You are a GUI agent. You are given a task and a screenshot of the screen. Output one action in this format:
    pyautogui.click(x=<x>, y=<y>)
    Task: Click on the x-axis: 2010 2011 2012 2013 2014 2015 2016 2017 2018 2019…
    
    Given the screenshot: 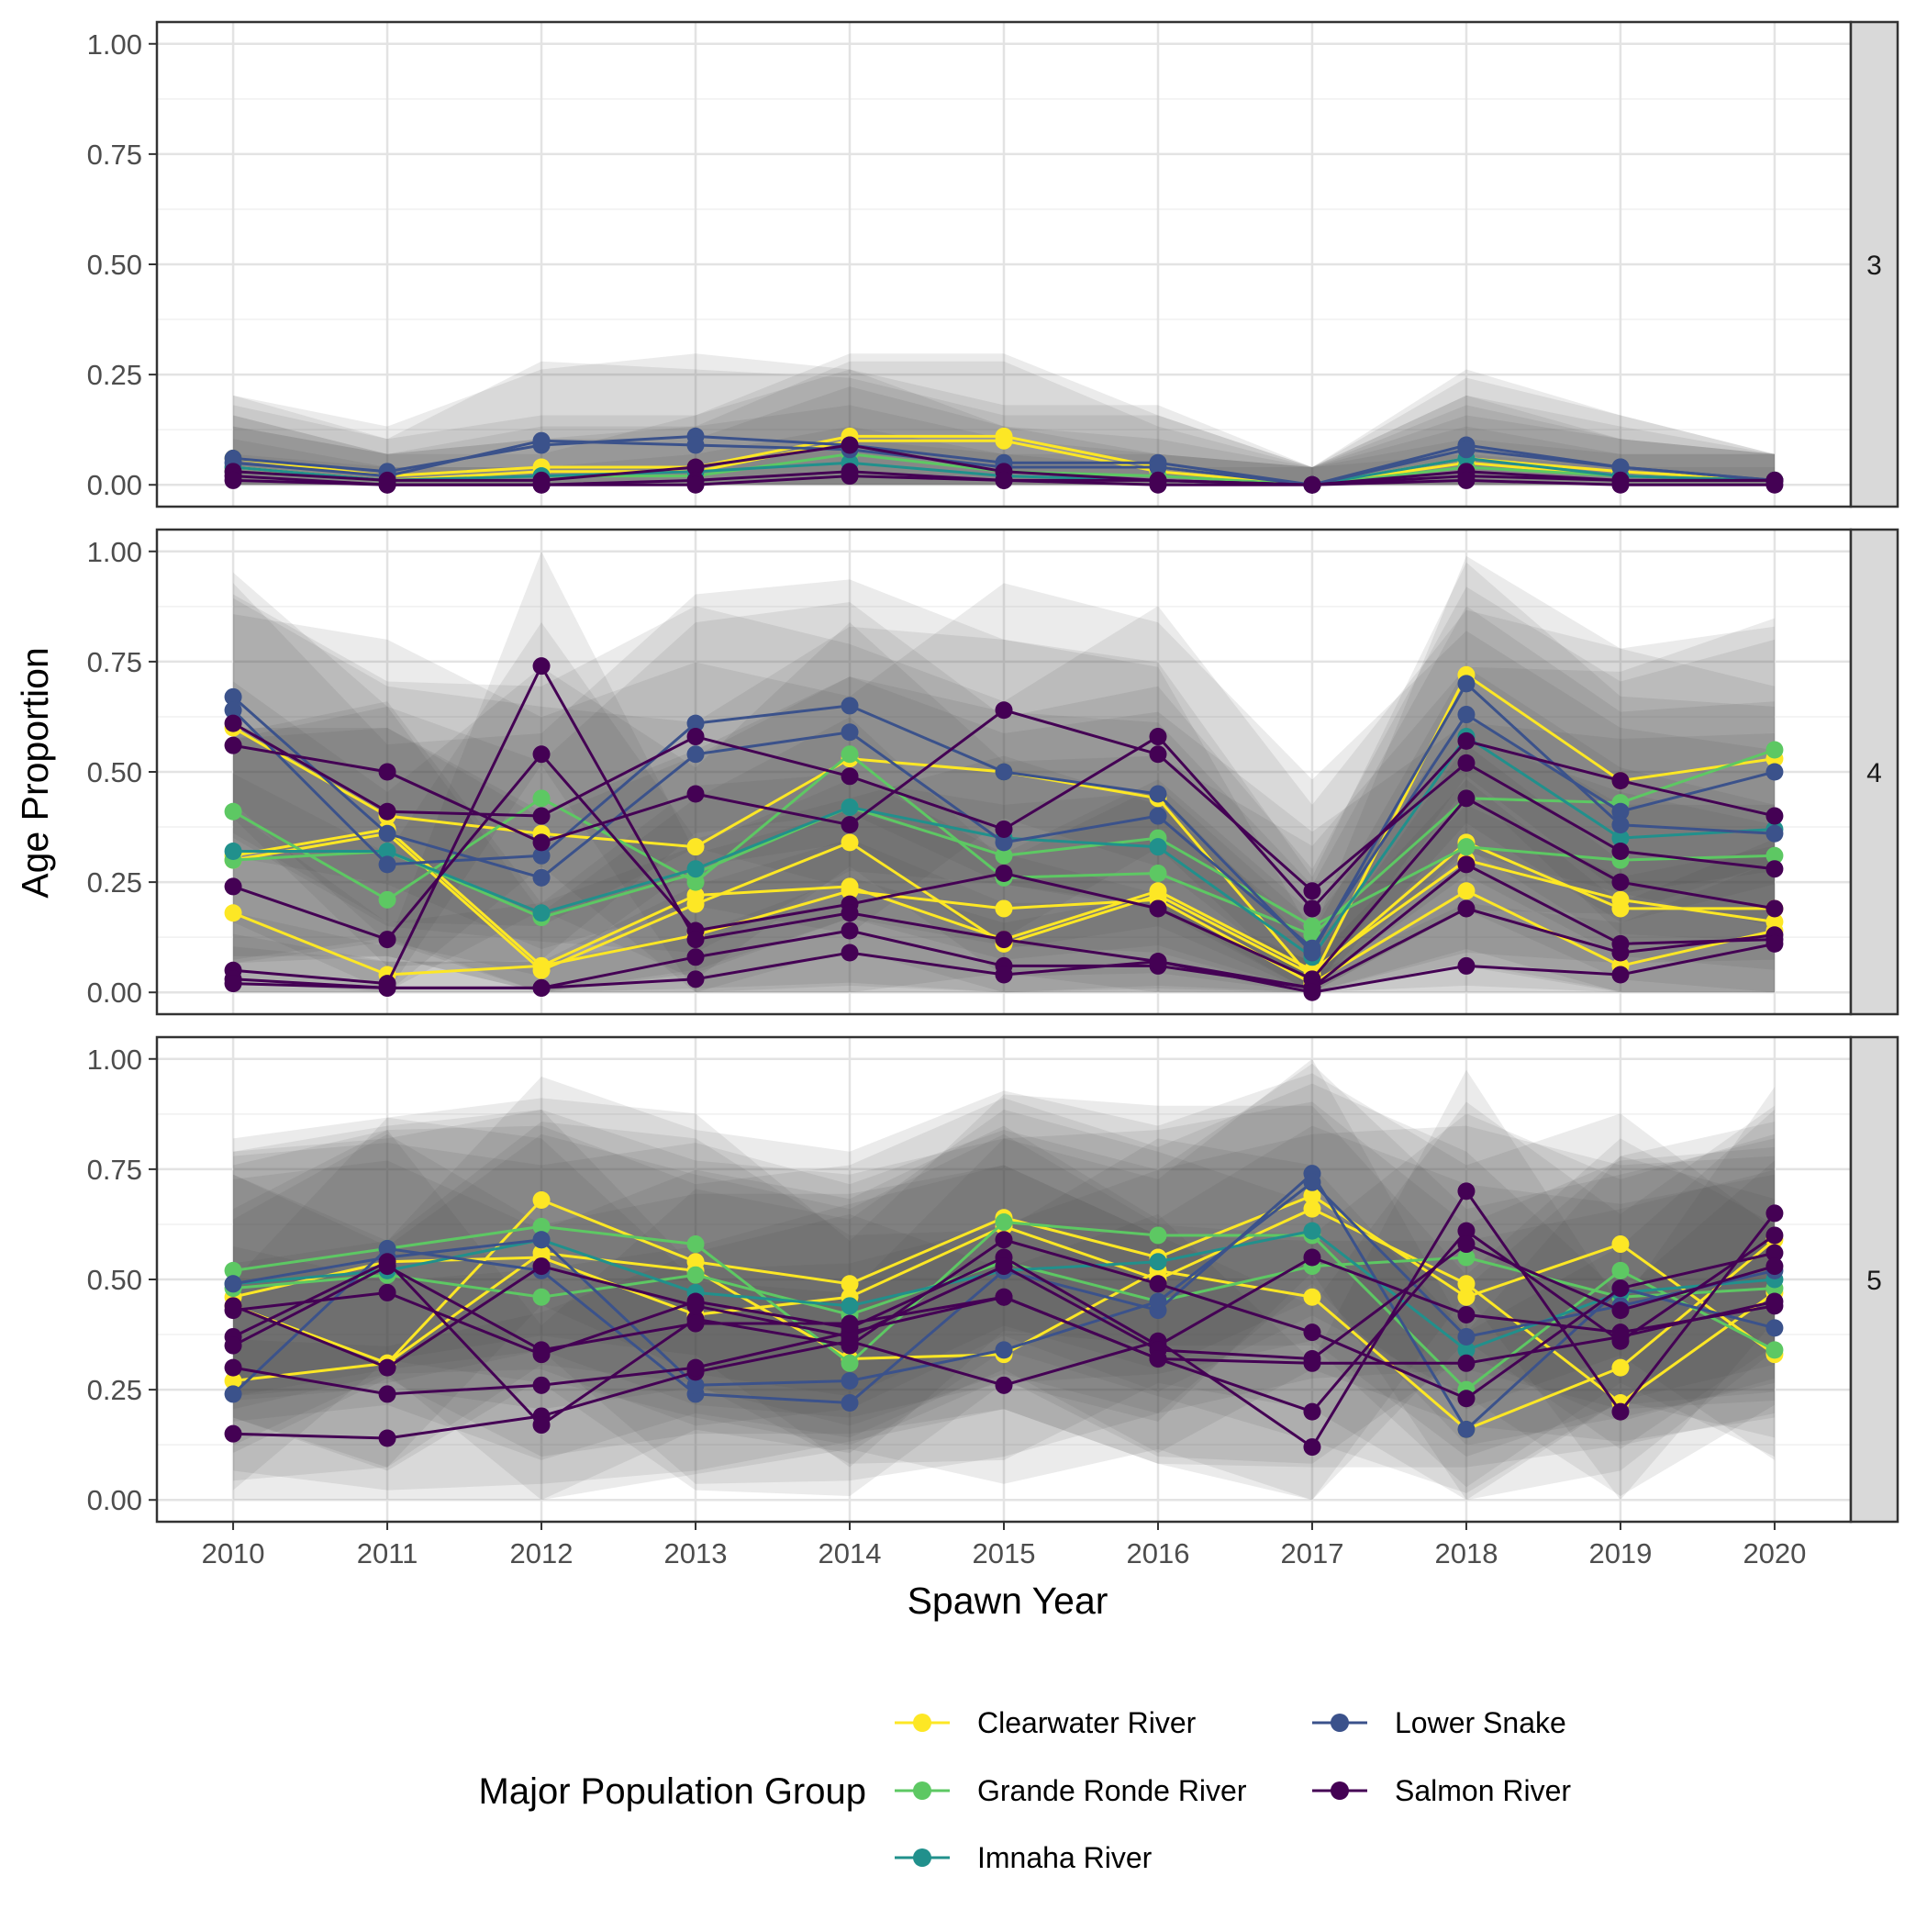 What is the action you would take?
    pyautogui.click(x=1004, y=1545)
    